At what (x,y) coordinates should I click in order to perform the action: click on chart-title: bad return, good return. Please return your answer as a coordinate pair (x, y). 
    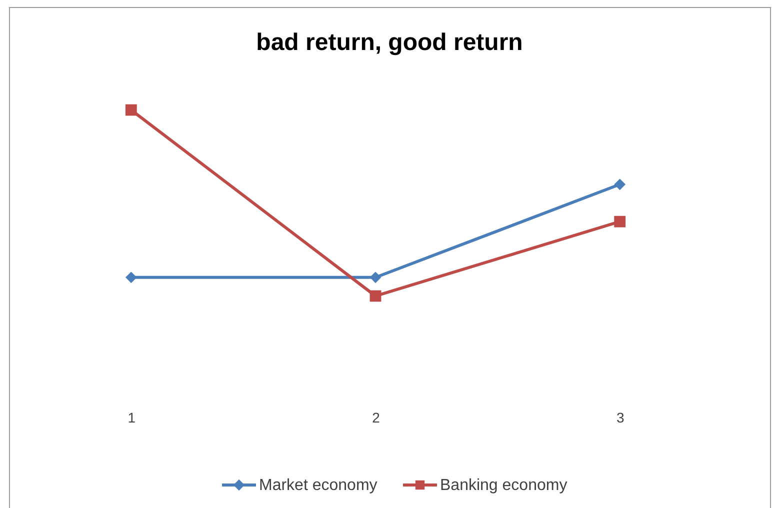
    Looking at the image, I should click on (389, 42).